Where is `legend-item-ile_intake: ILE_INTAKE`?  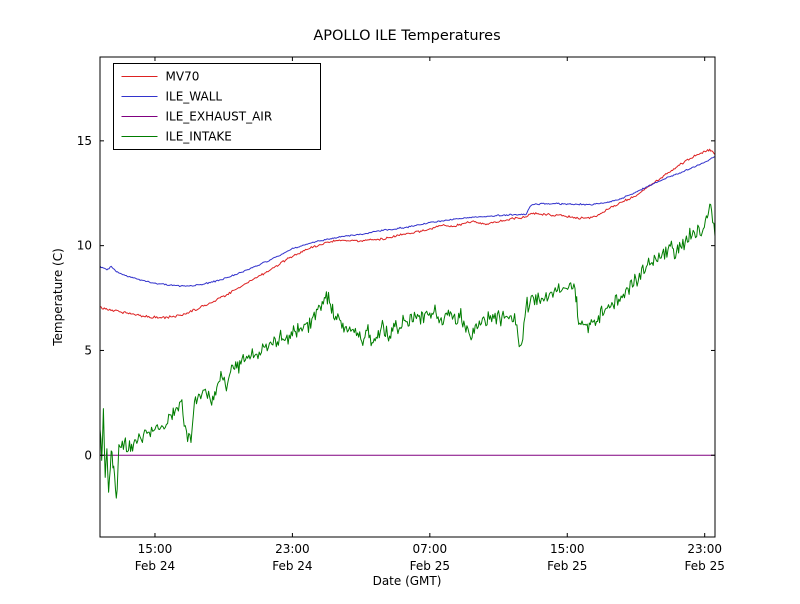
legend-item-ile_intake: ILE_INTAKE is located at coordinates (176, 137).